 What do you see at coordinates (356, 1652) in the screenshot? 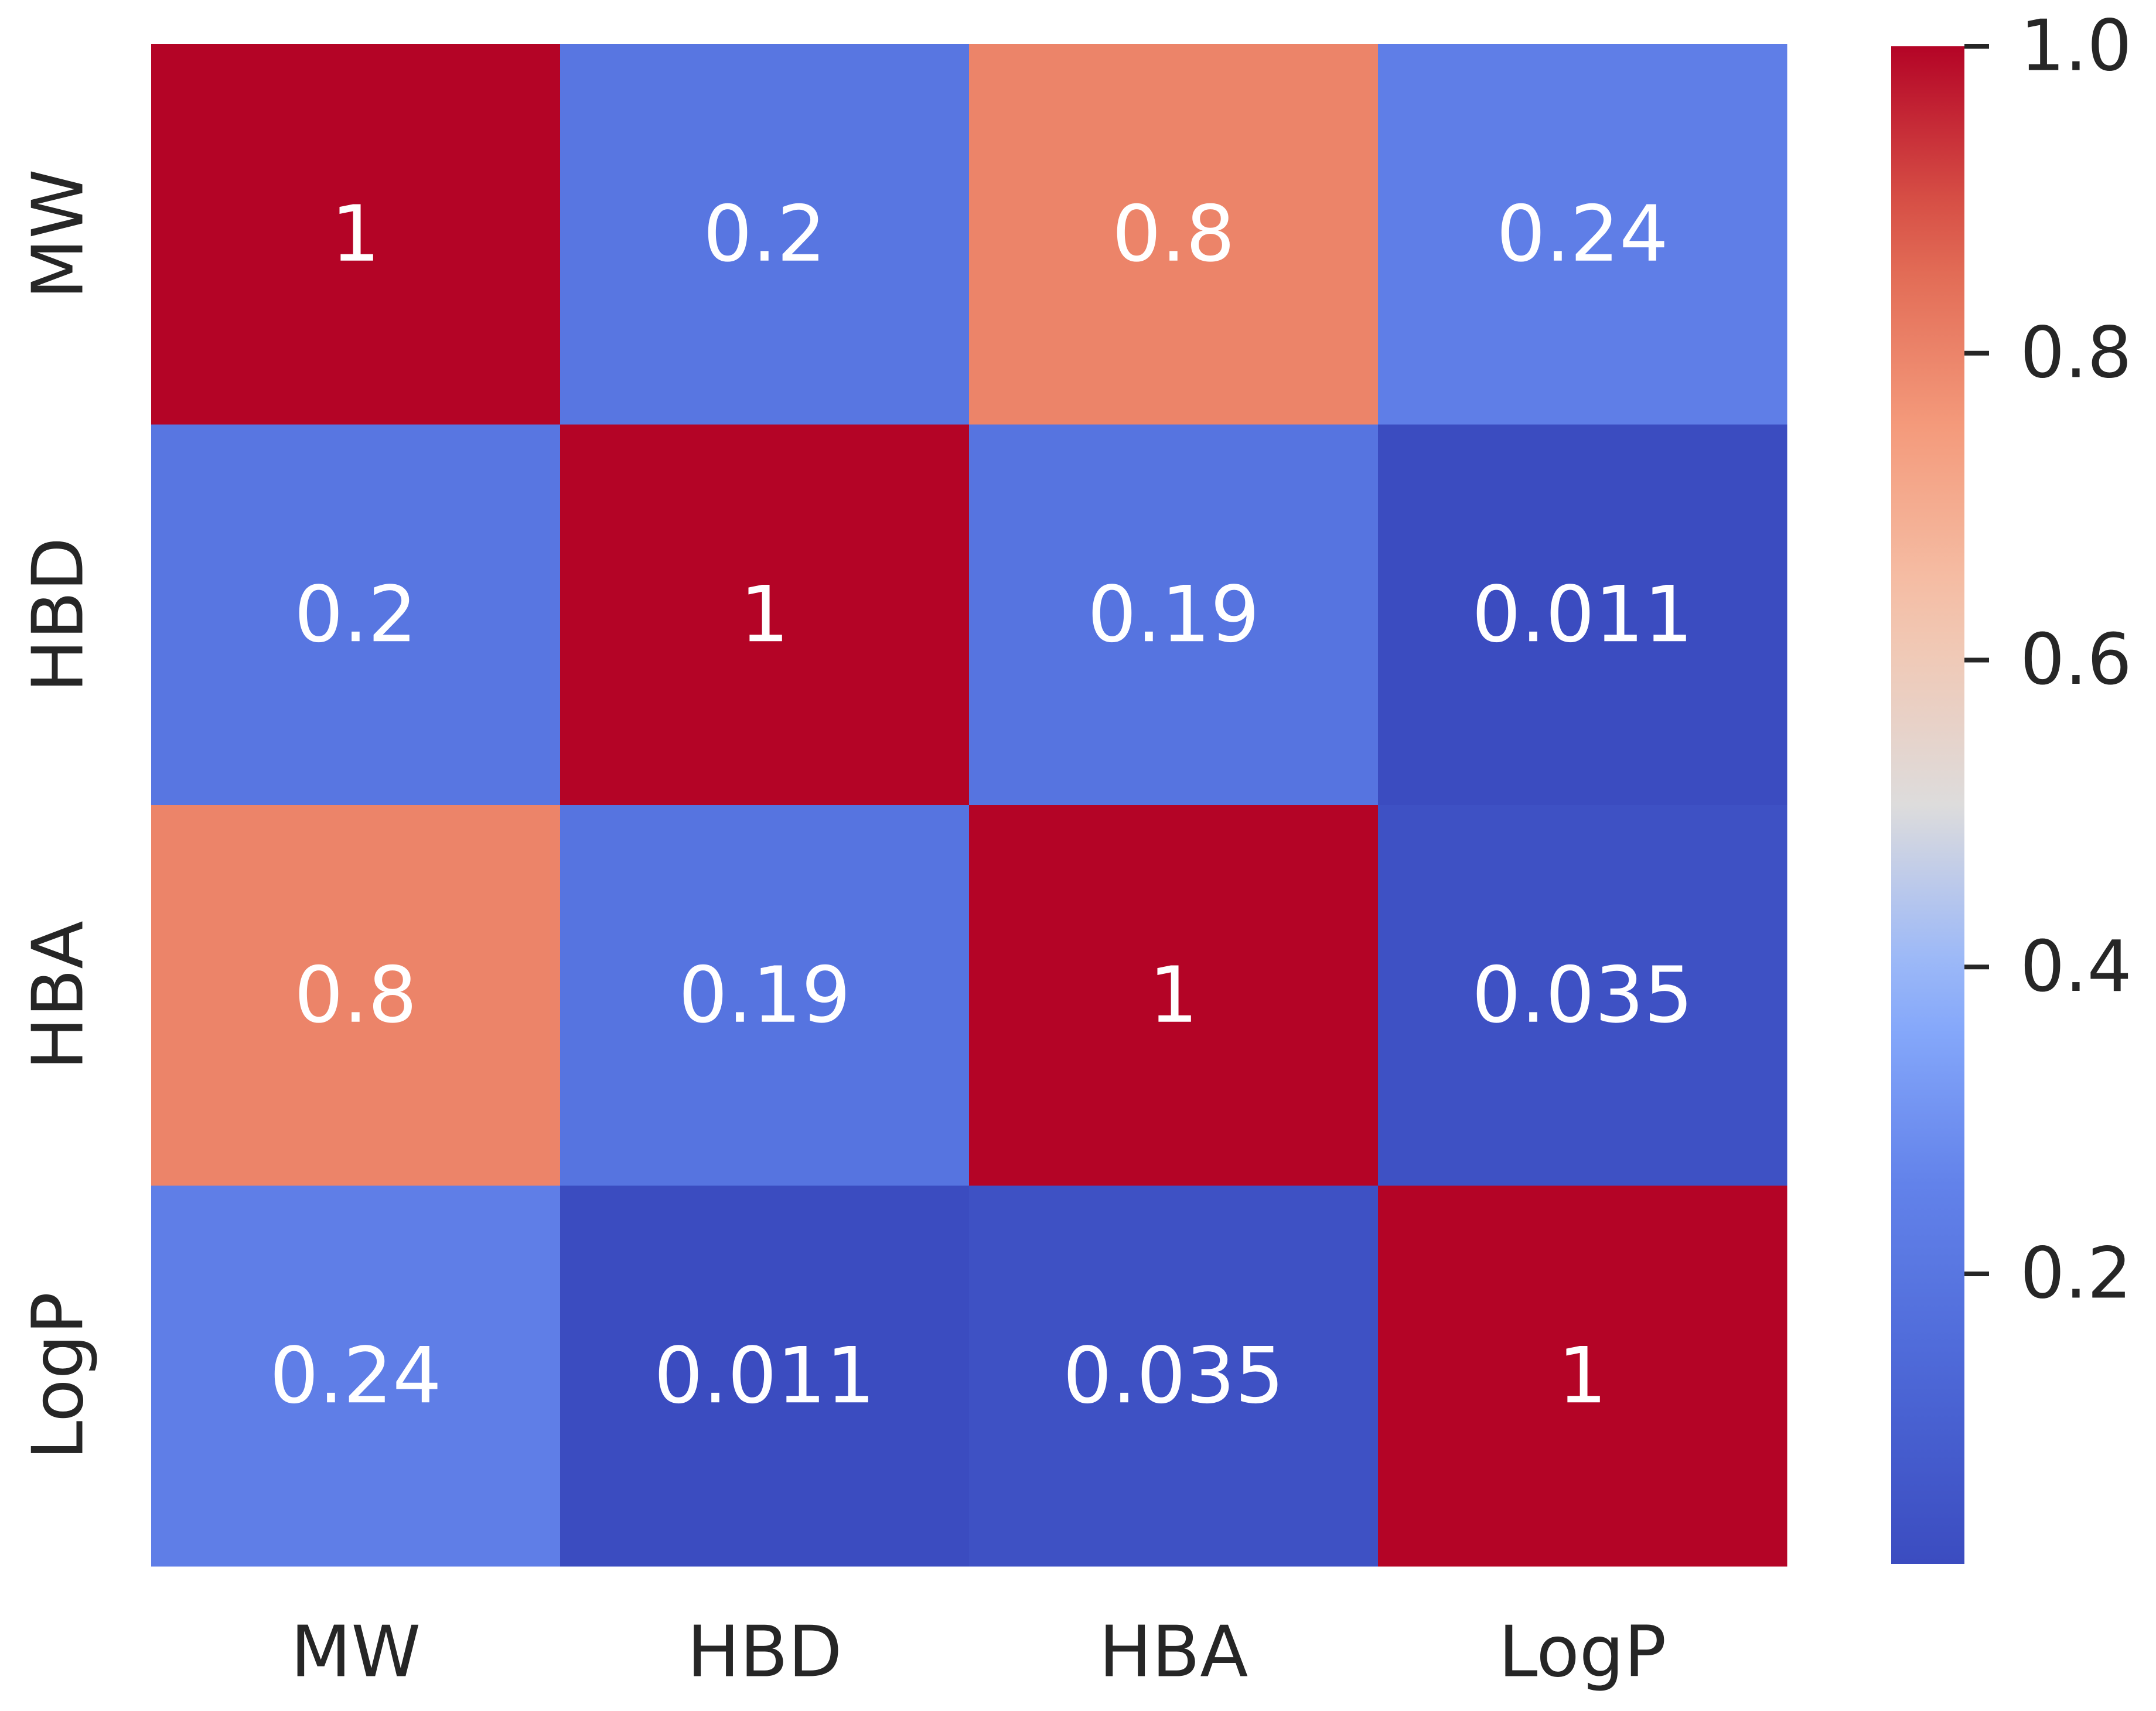
I see `x-tick-label-mw: MW` at bounding box center [356, 1652].